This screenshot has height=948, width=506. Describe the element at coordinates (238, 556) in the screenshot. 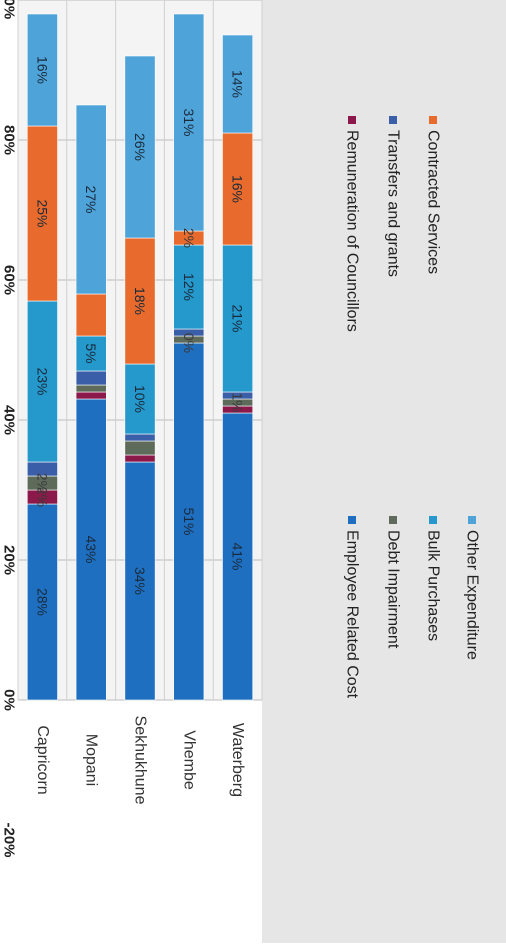

I see `data-label: 41%` at that location.